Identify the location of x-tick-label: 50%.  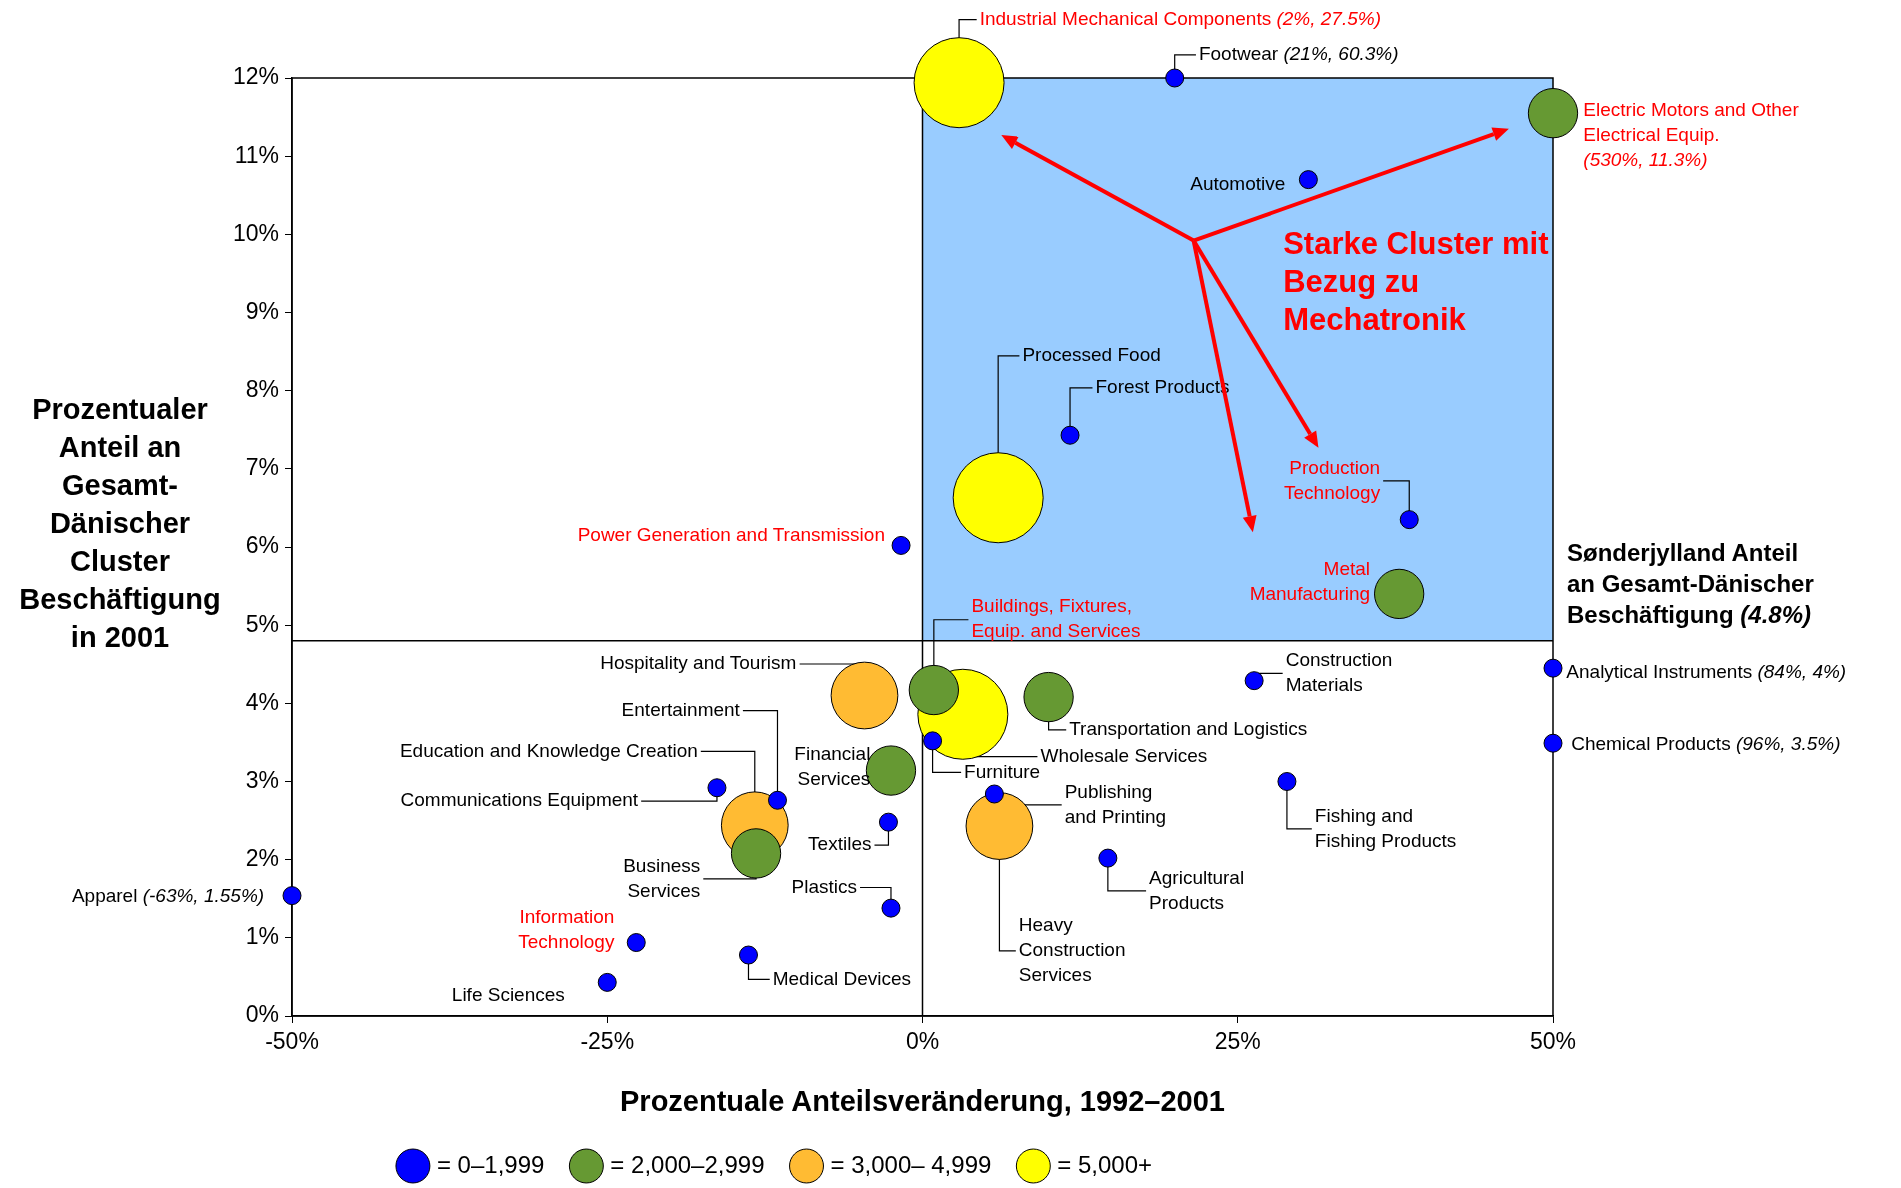
(1553, 1041).